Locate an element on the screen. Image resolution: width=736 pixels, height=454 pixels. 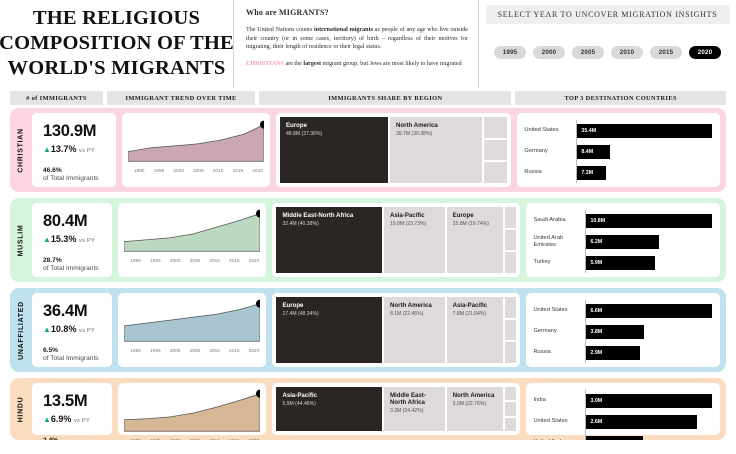
destination-bar-track: 7.3M is located at coordinates (644, 172).